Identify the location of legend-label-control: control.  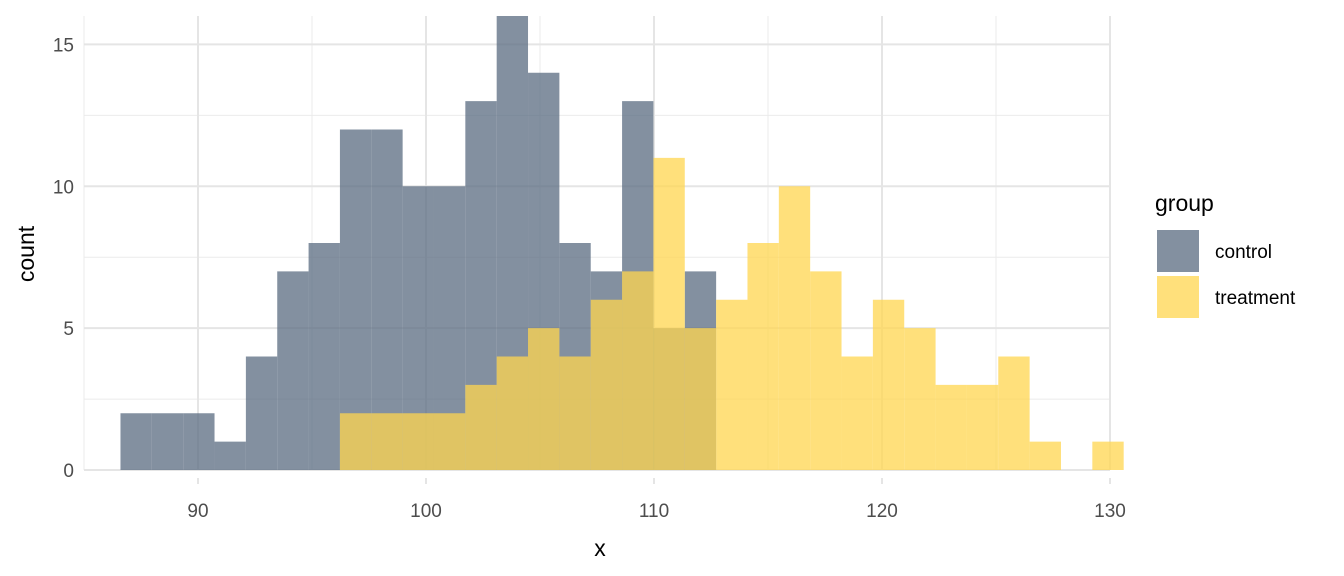
(1243, 252).